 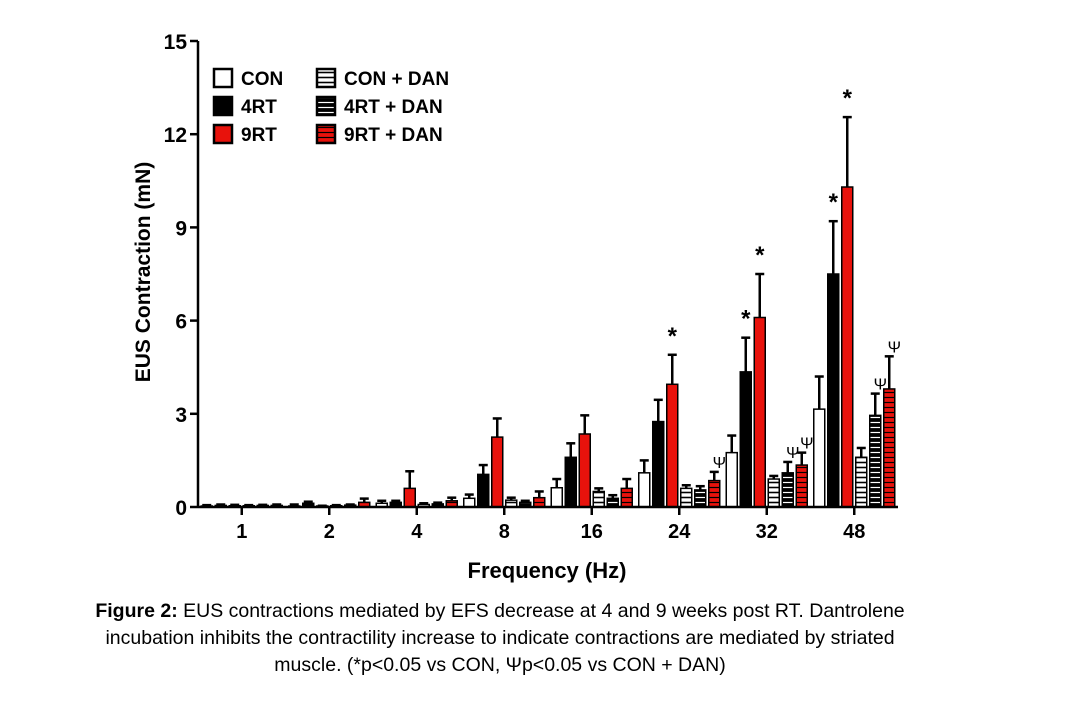 What do you see at coordinates (396, 79) in the screenshot?
I see `legend-label-con-plus-dan: CON + DAN` at bounding box center [396, 79].